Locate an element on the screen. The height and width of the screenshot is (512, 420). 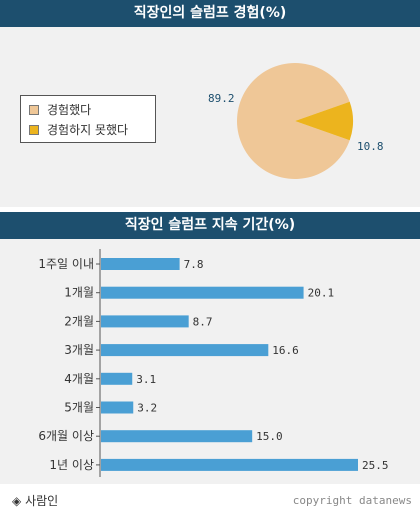
category-label: 3개월 is located at coordinates (79, 350).